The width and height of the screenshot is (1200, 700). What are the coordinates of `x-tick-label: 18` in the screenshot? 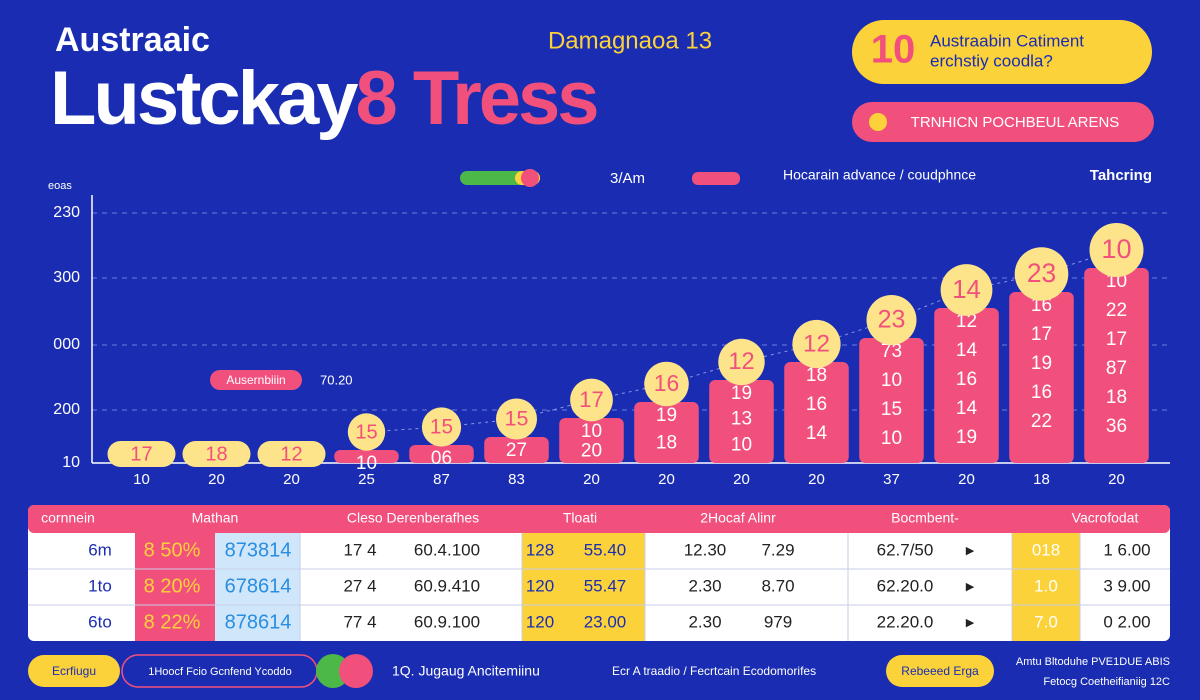 It's located at (1041, 479).